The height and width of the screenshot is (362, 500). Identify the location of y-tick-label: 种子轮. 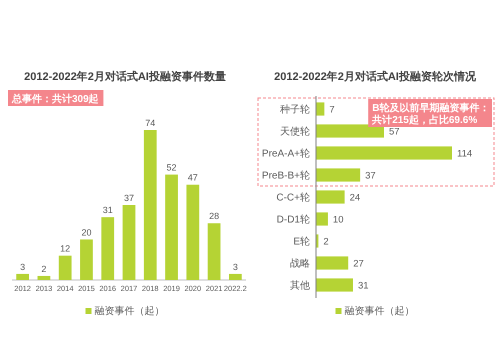
(295, 110).